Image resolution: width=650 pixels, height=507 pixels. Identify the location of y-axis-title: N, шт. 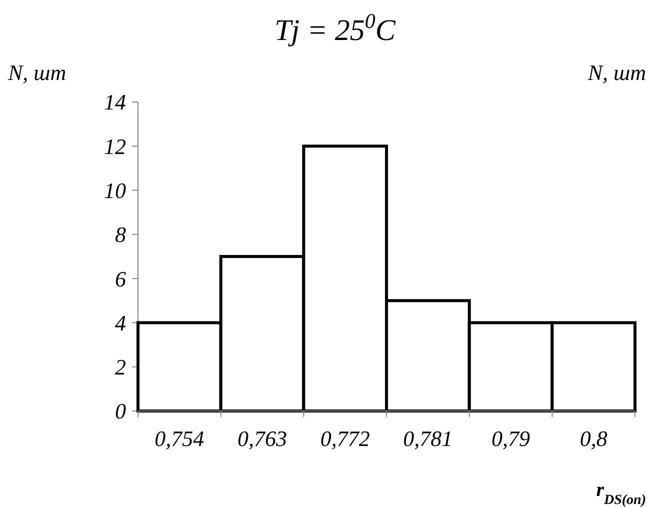
(36, 72).